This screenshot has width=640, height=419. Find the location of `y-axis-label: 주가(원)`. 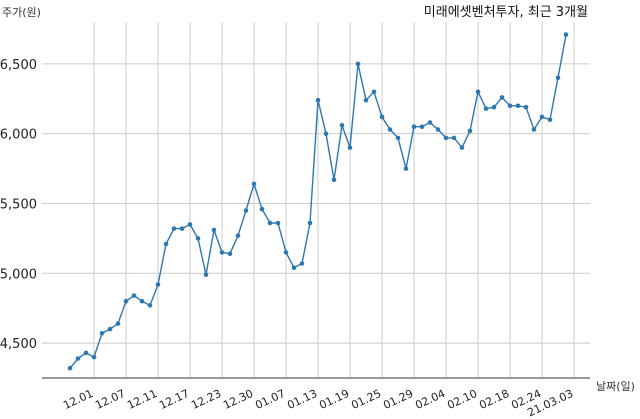

y-axis-label: 주가(원) is located at coordinates (21, 12).